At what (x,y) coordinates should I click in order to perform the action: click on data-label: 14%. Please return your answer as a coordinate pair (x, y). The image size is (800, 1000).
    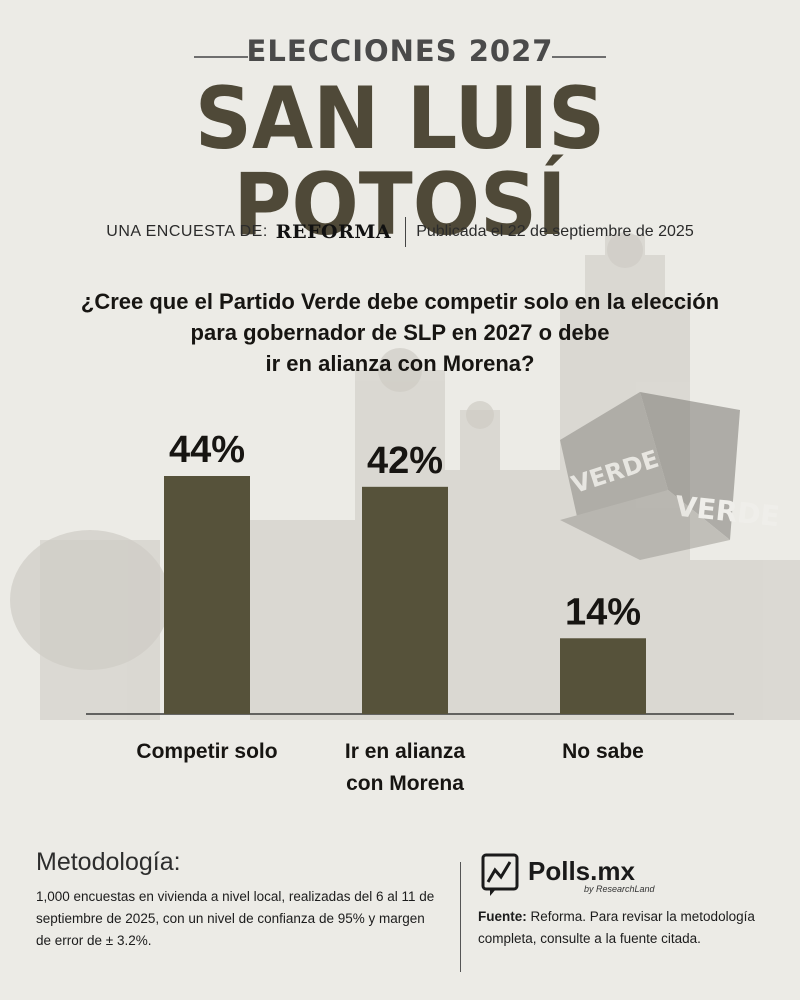
    Looking at the image, I should click on (603, 612).